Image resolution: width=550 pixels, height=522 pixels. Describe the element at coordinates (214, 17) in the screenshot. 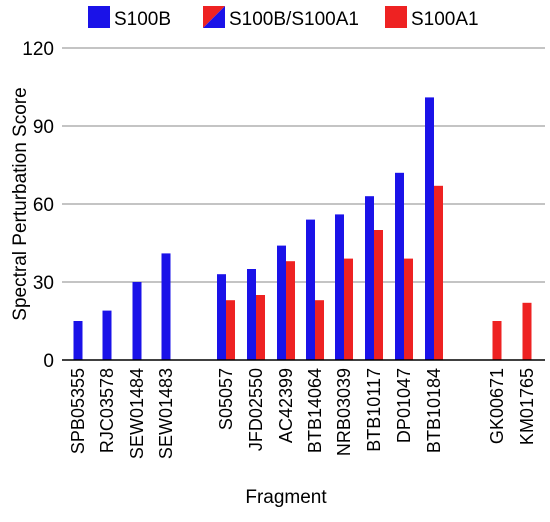

I see `legend-swatch-s100b-s100a1-blue` at that location.